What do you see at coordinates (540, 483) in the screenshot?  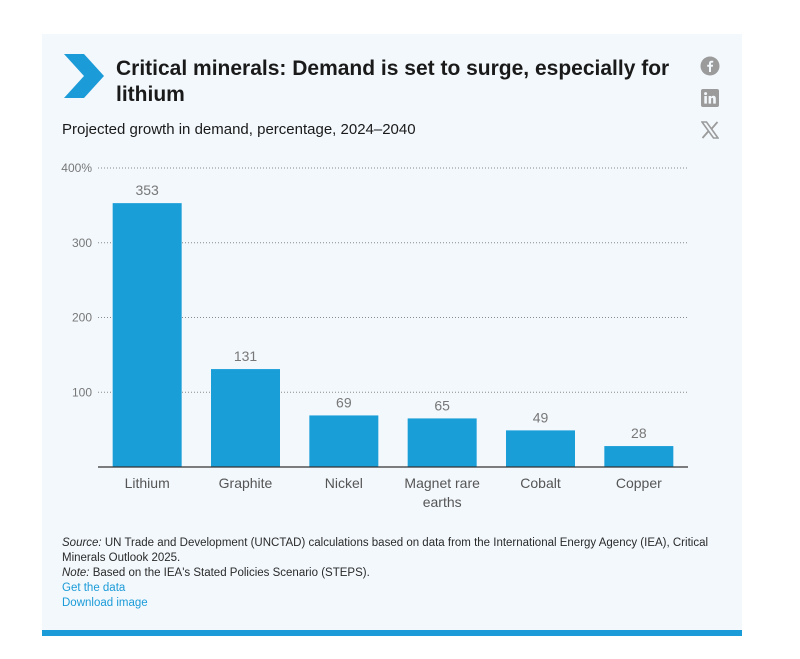 I see `x-category-label: Cobalt` at bounding box center [540, 483].